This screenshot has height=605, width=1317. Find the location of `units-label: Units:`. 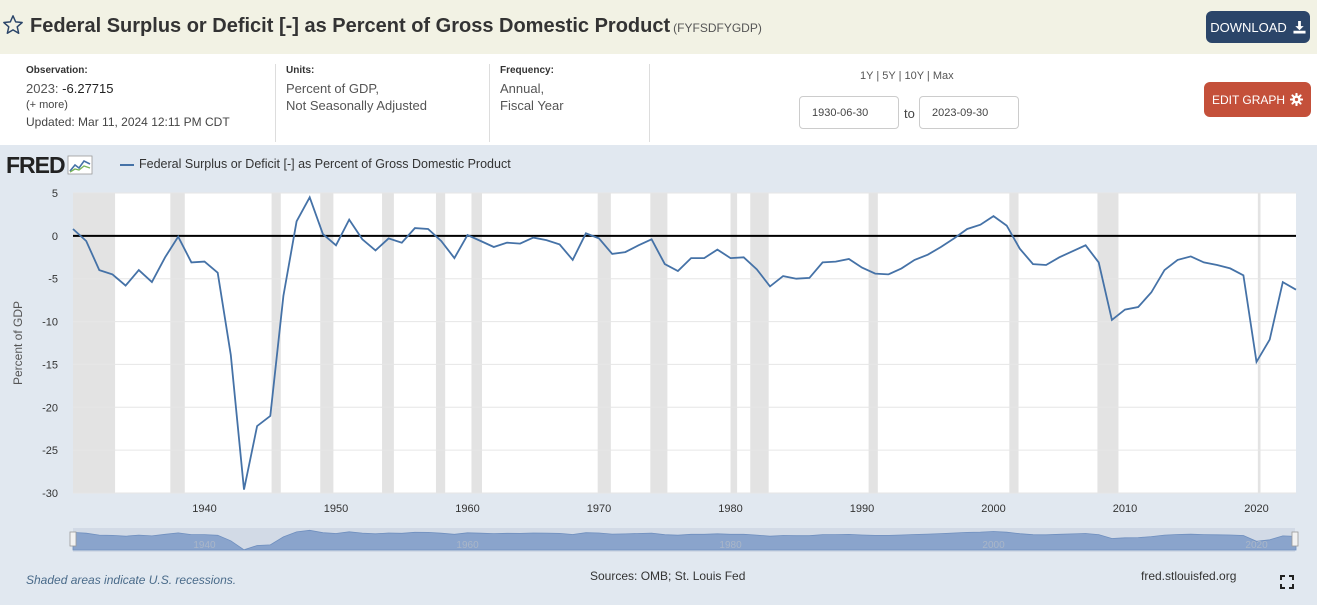

units-label: Units: is located at coordinates (300, 70).